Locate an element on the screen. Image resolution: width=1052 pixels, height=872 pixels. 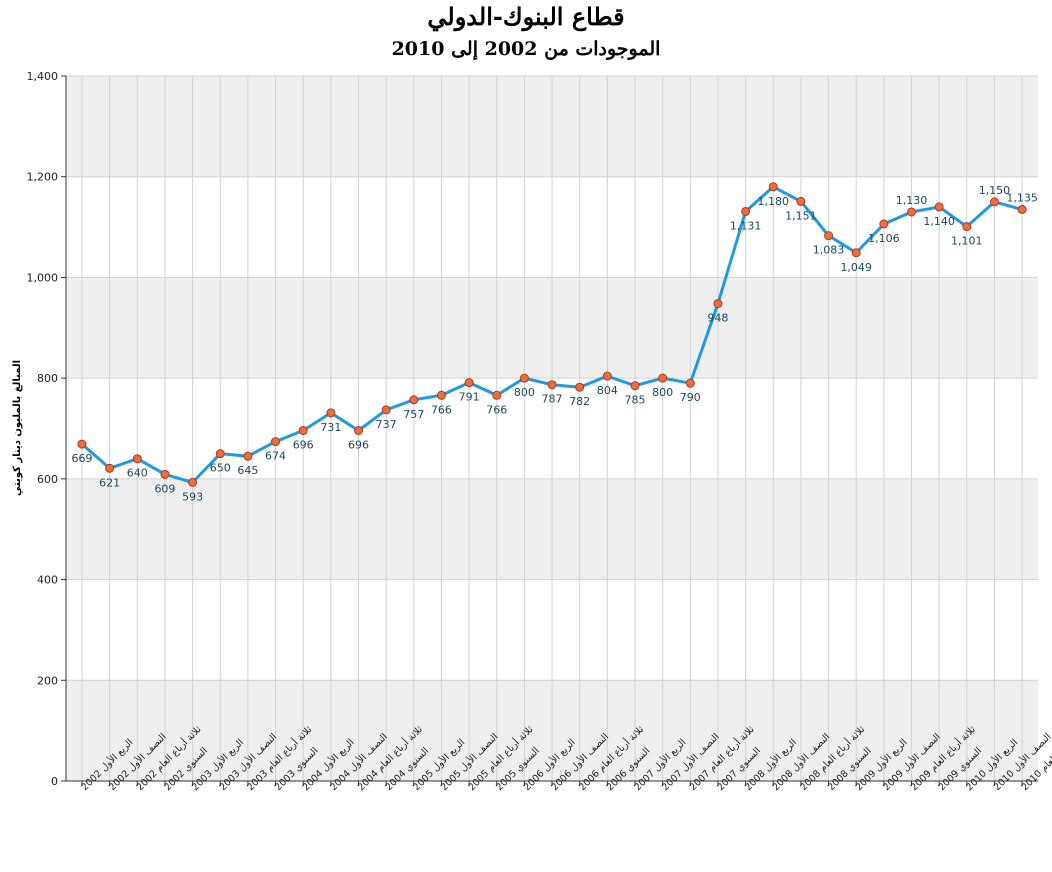
chart-subtitle: الموجودات من 2002 إلى 2010 is located at coordinates (526, 49).